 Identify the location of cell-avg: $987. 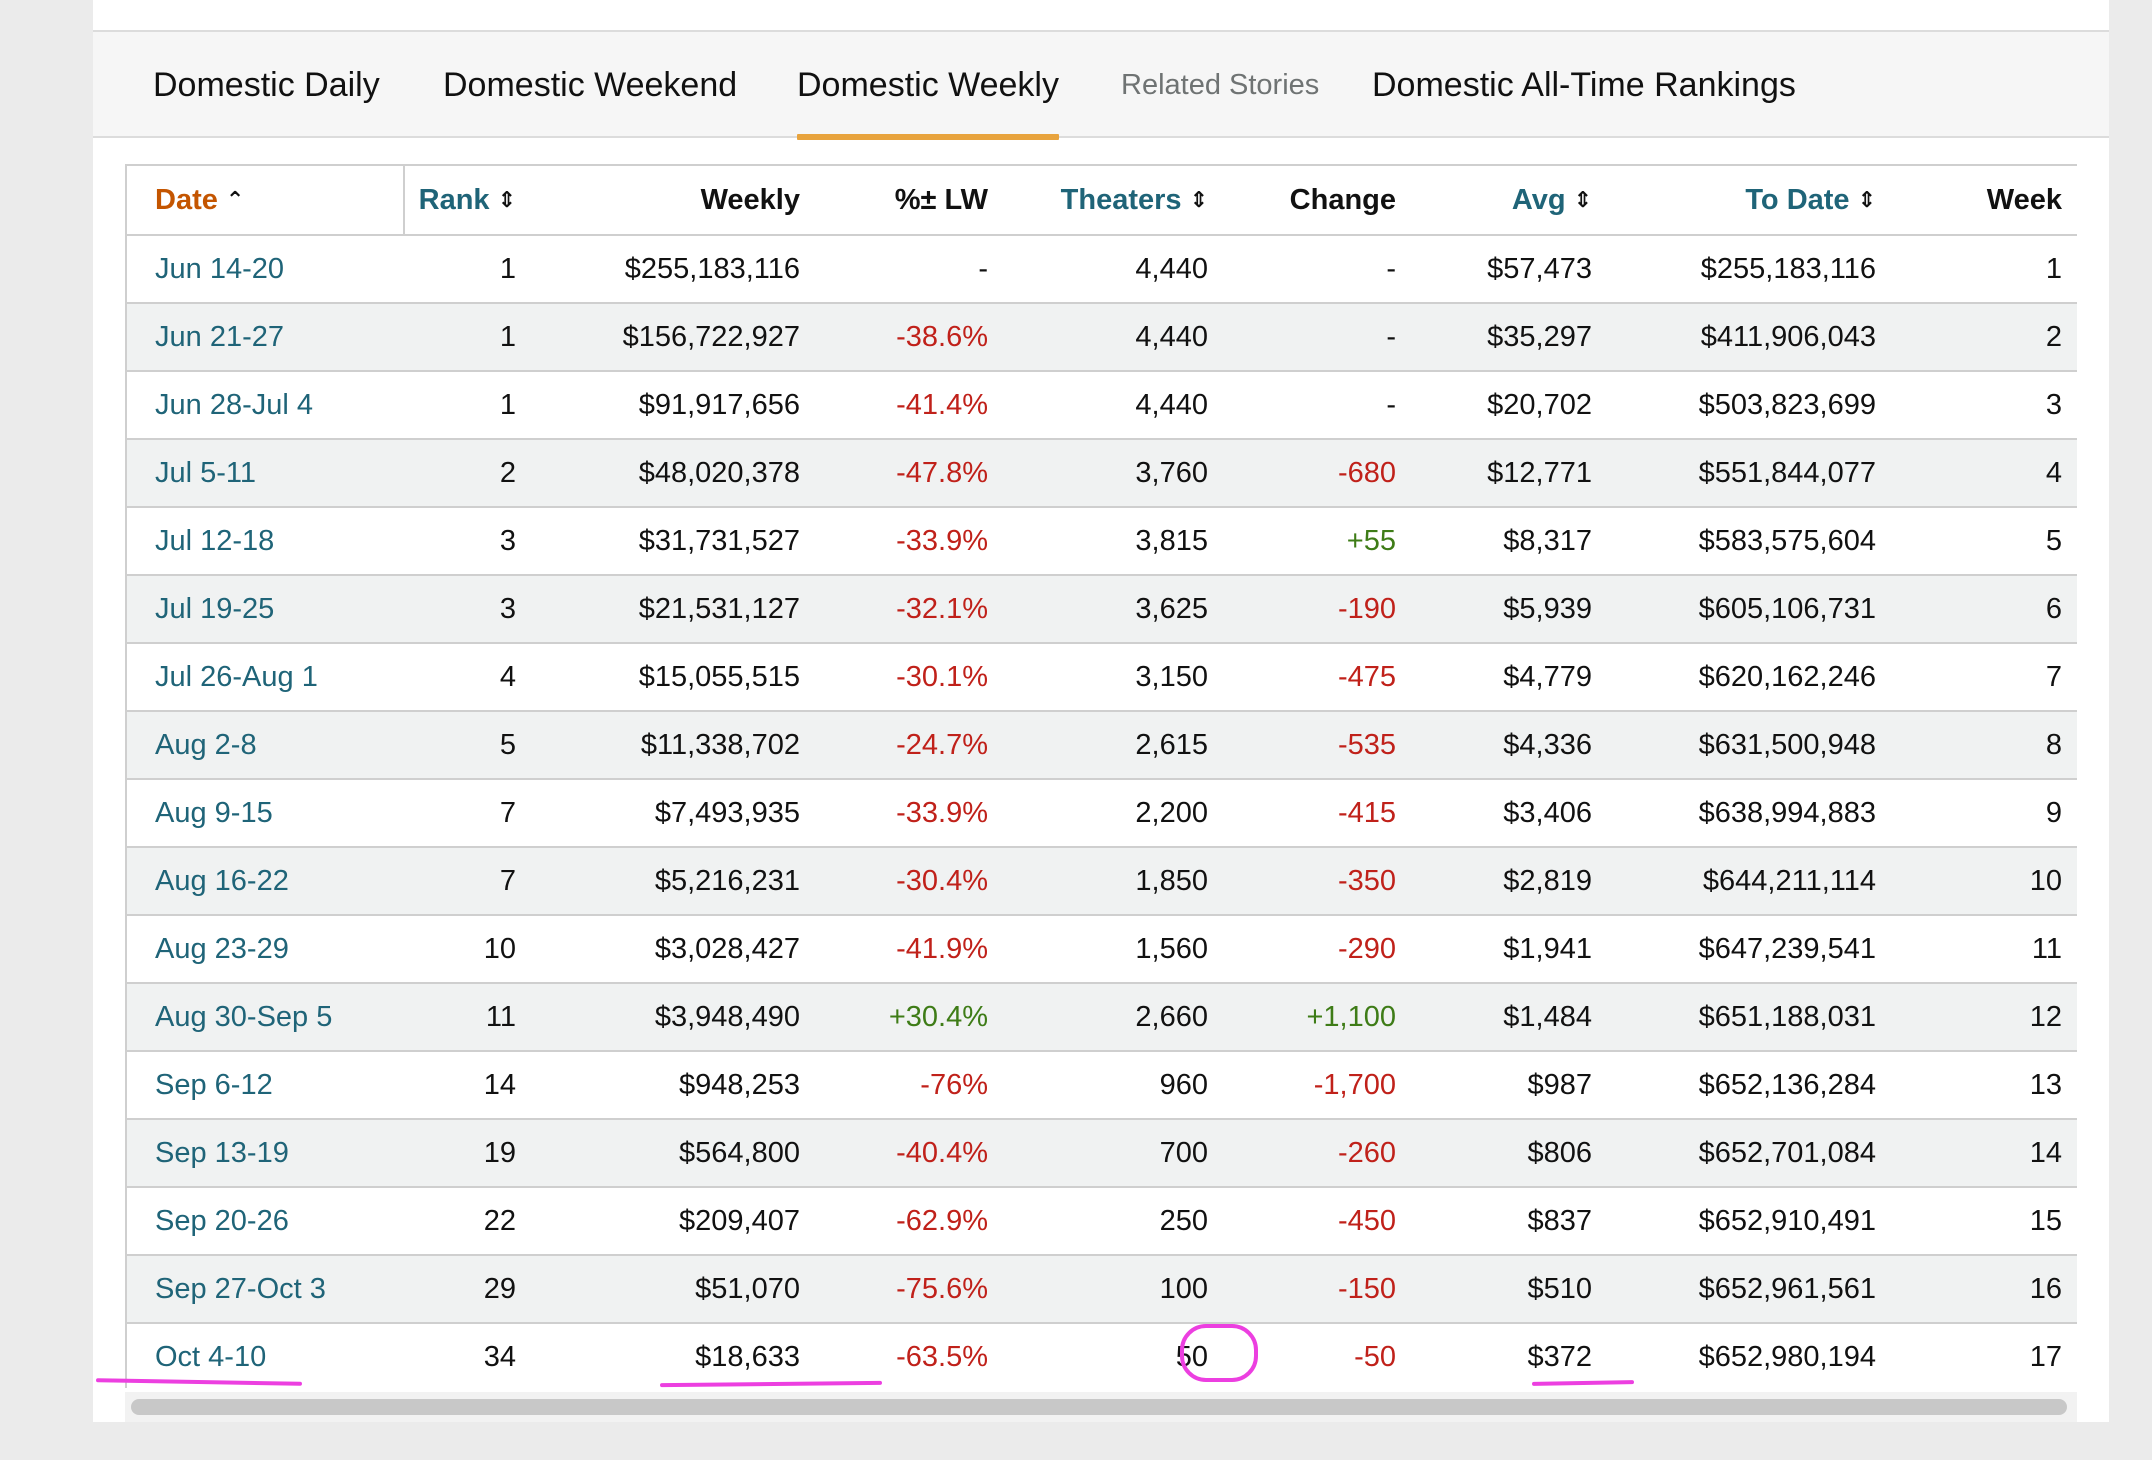
(1518, 1085).